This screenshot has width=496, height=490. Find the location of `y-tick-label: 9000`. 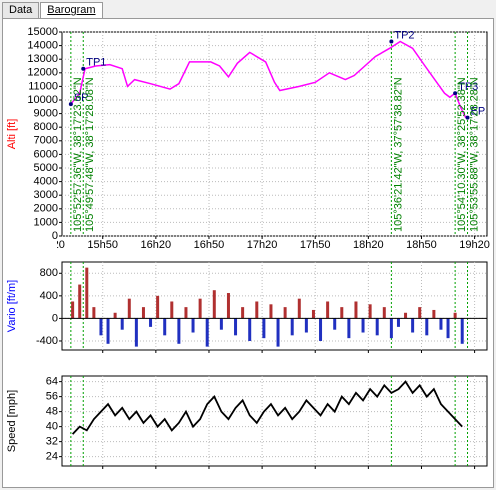

y-tick-label: 9000 is located at coordinates (46, 114).